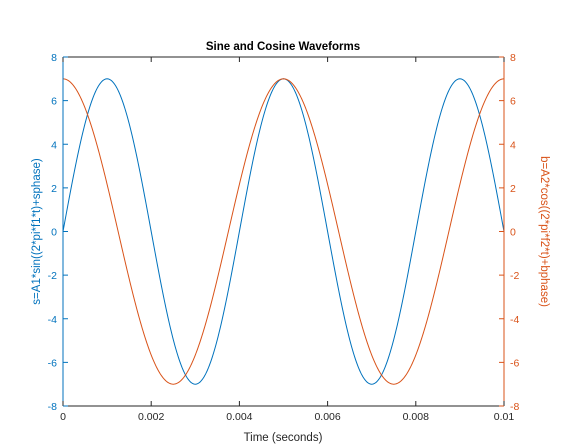 This screenshot has width=572, height=445. Describe the element at coordinates (52, 276) in the screenshot. I see `y-left-tick-label: -2` at that location.